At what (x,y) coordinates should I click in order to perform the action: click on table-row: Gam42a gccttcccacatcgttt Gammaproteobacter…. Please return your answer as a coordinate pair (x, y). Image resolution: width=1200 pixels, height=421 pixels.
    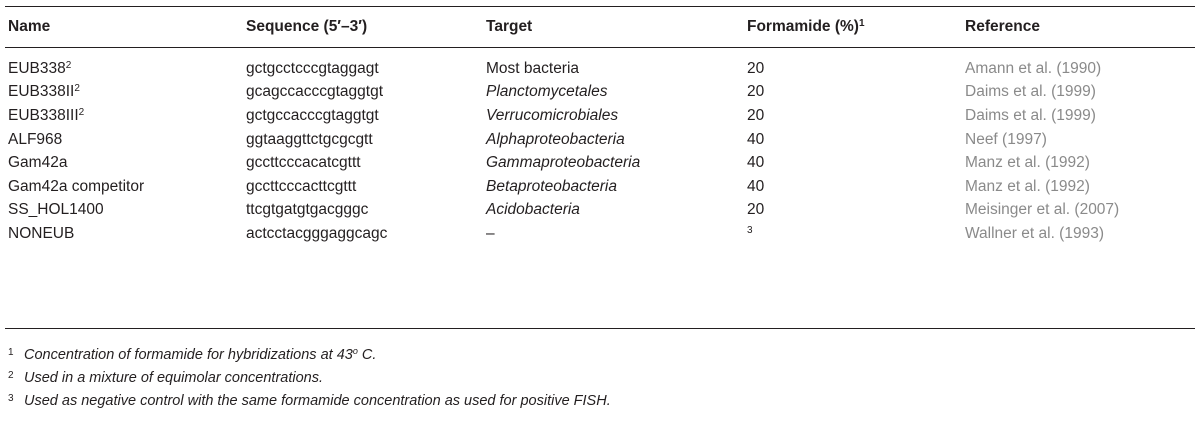
    Looking at the image, I should click on (600, 163).